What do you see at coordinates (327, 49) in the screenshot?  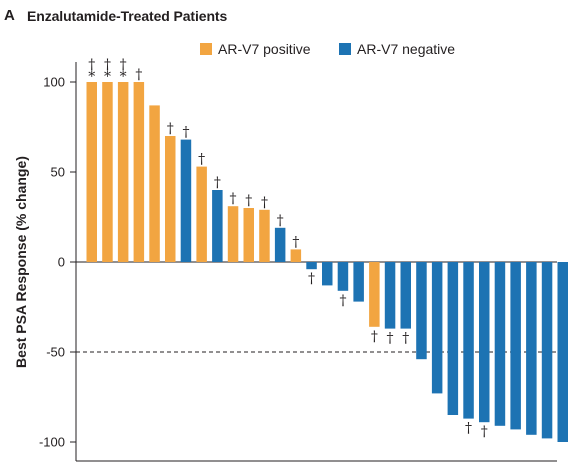 I see `legend: AR-V7 positive AR-V7 negative` at bounding box center [327, 49].